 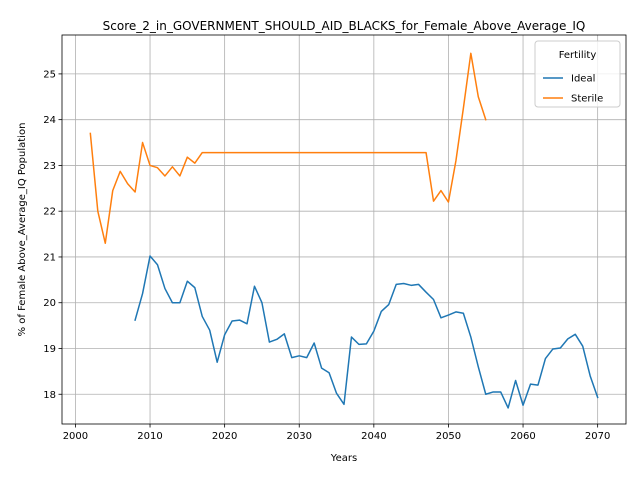 I want to click on y-axis: 18 19 20 21 22 23 24 25, so click(x=52, y=235).